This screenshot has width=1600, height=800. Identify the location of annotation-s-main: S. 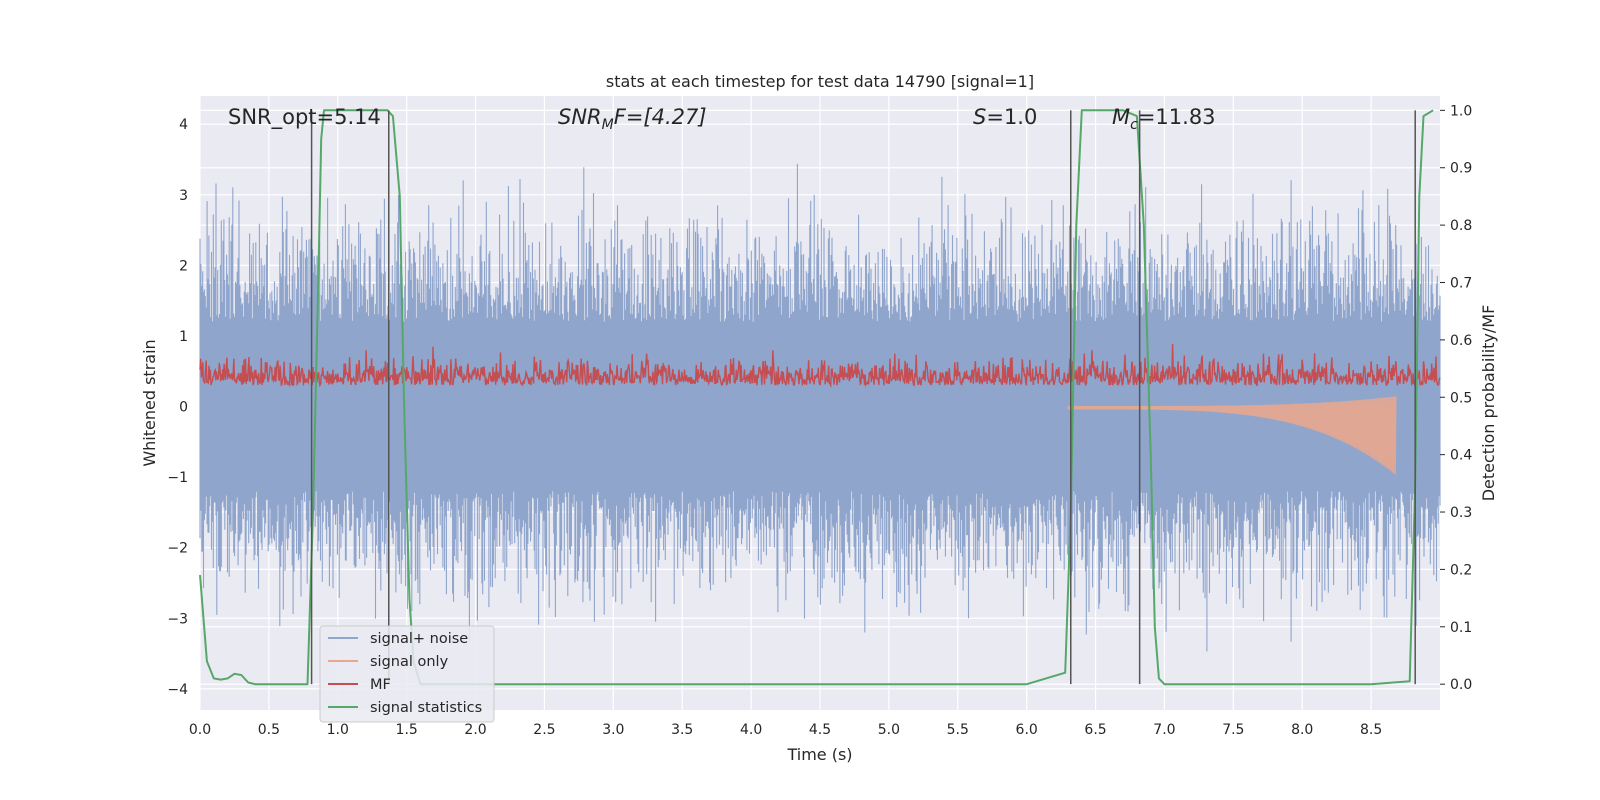
(979, 117).